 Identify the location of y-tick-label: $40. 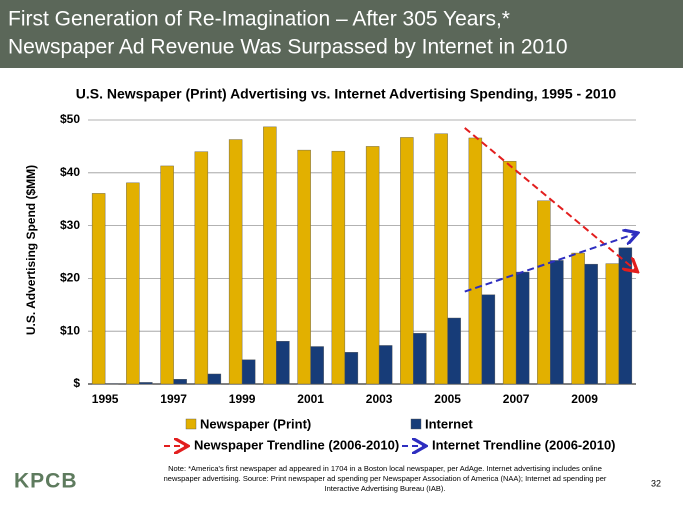
(70, 172).